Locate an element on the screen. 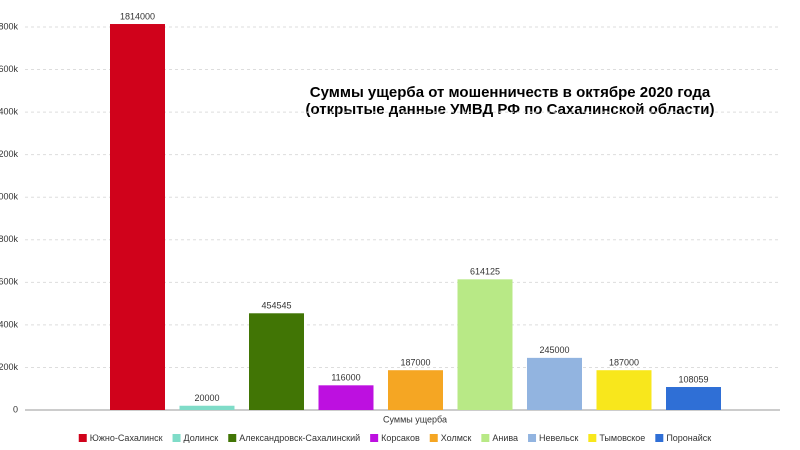  y-tick-label: 200k is located at coordinates (9, 367).